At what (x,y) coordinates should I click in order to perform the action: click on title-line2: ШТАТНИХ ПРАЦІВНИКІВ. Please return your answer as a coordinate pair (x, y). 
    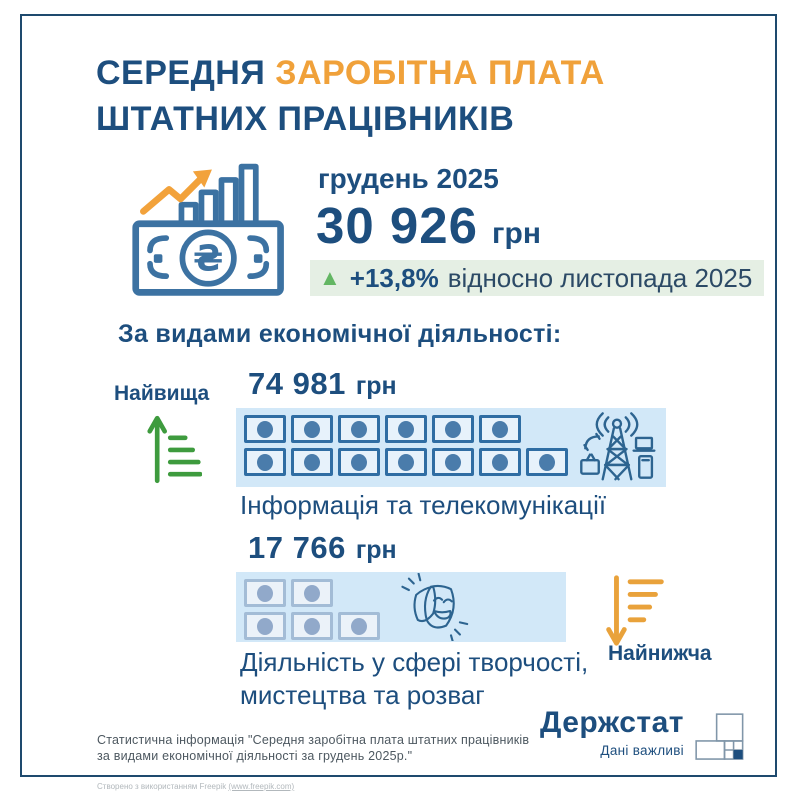
    Looking at the image, I should click on (305, 119).